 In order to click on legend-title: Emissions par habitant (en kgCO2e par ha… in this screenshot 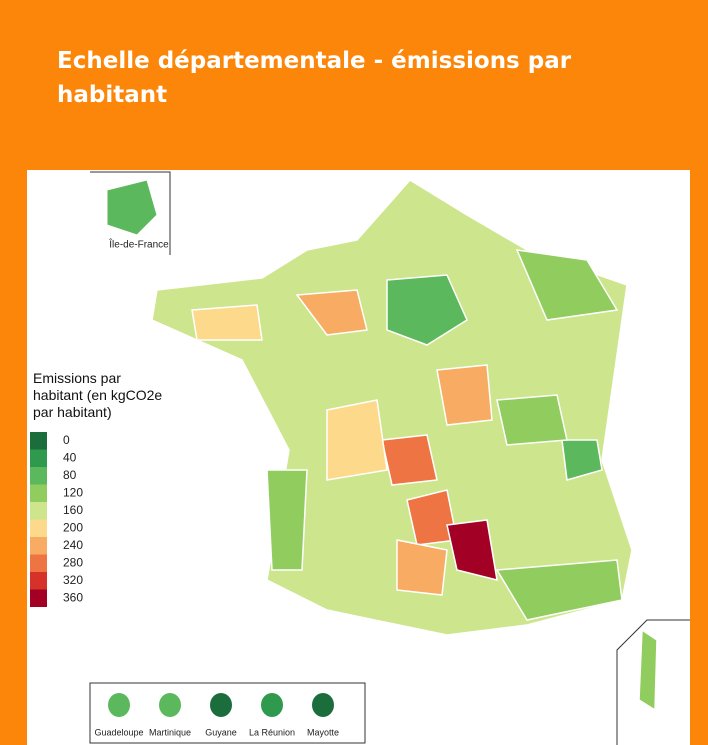, I will do `click(98, 395)`.